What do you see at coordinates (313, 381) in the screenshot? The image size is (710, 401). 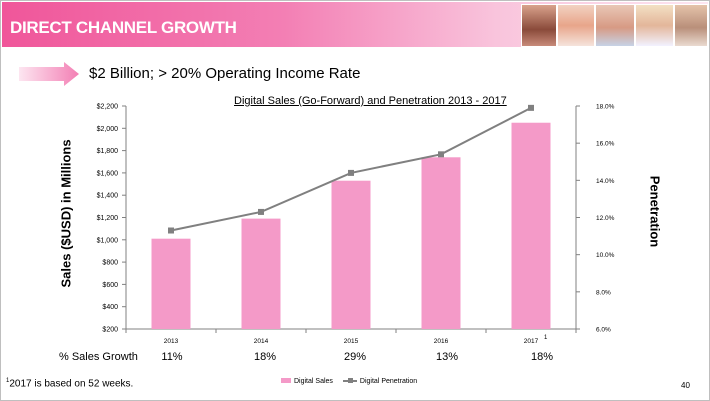 I see `legend-label-digital-sales: Digital Sales` at bounding box center [313, 381].